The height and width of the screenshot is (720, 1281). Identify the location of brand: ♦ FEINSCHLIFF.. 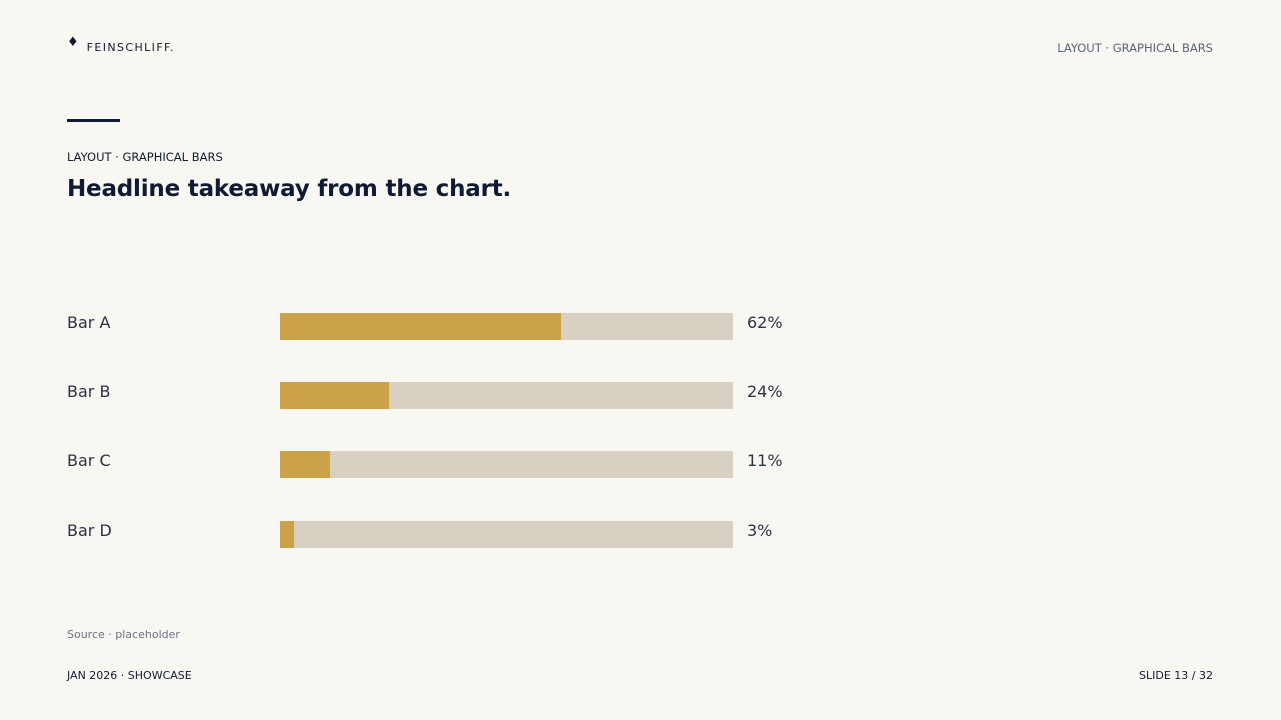
(121, 44).